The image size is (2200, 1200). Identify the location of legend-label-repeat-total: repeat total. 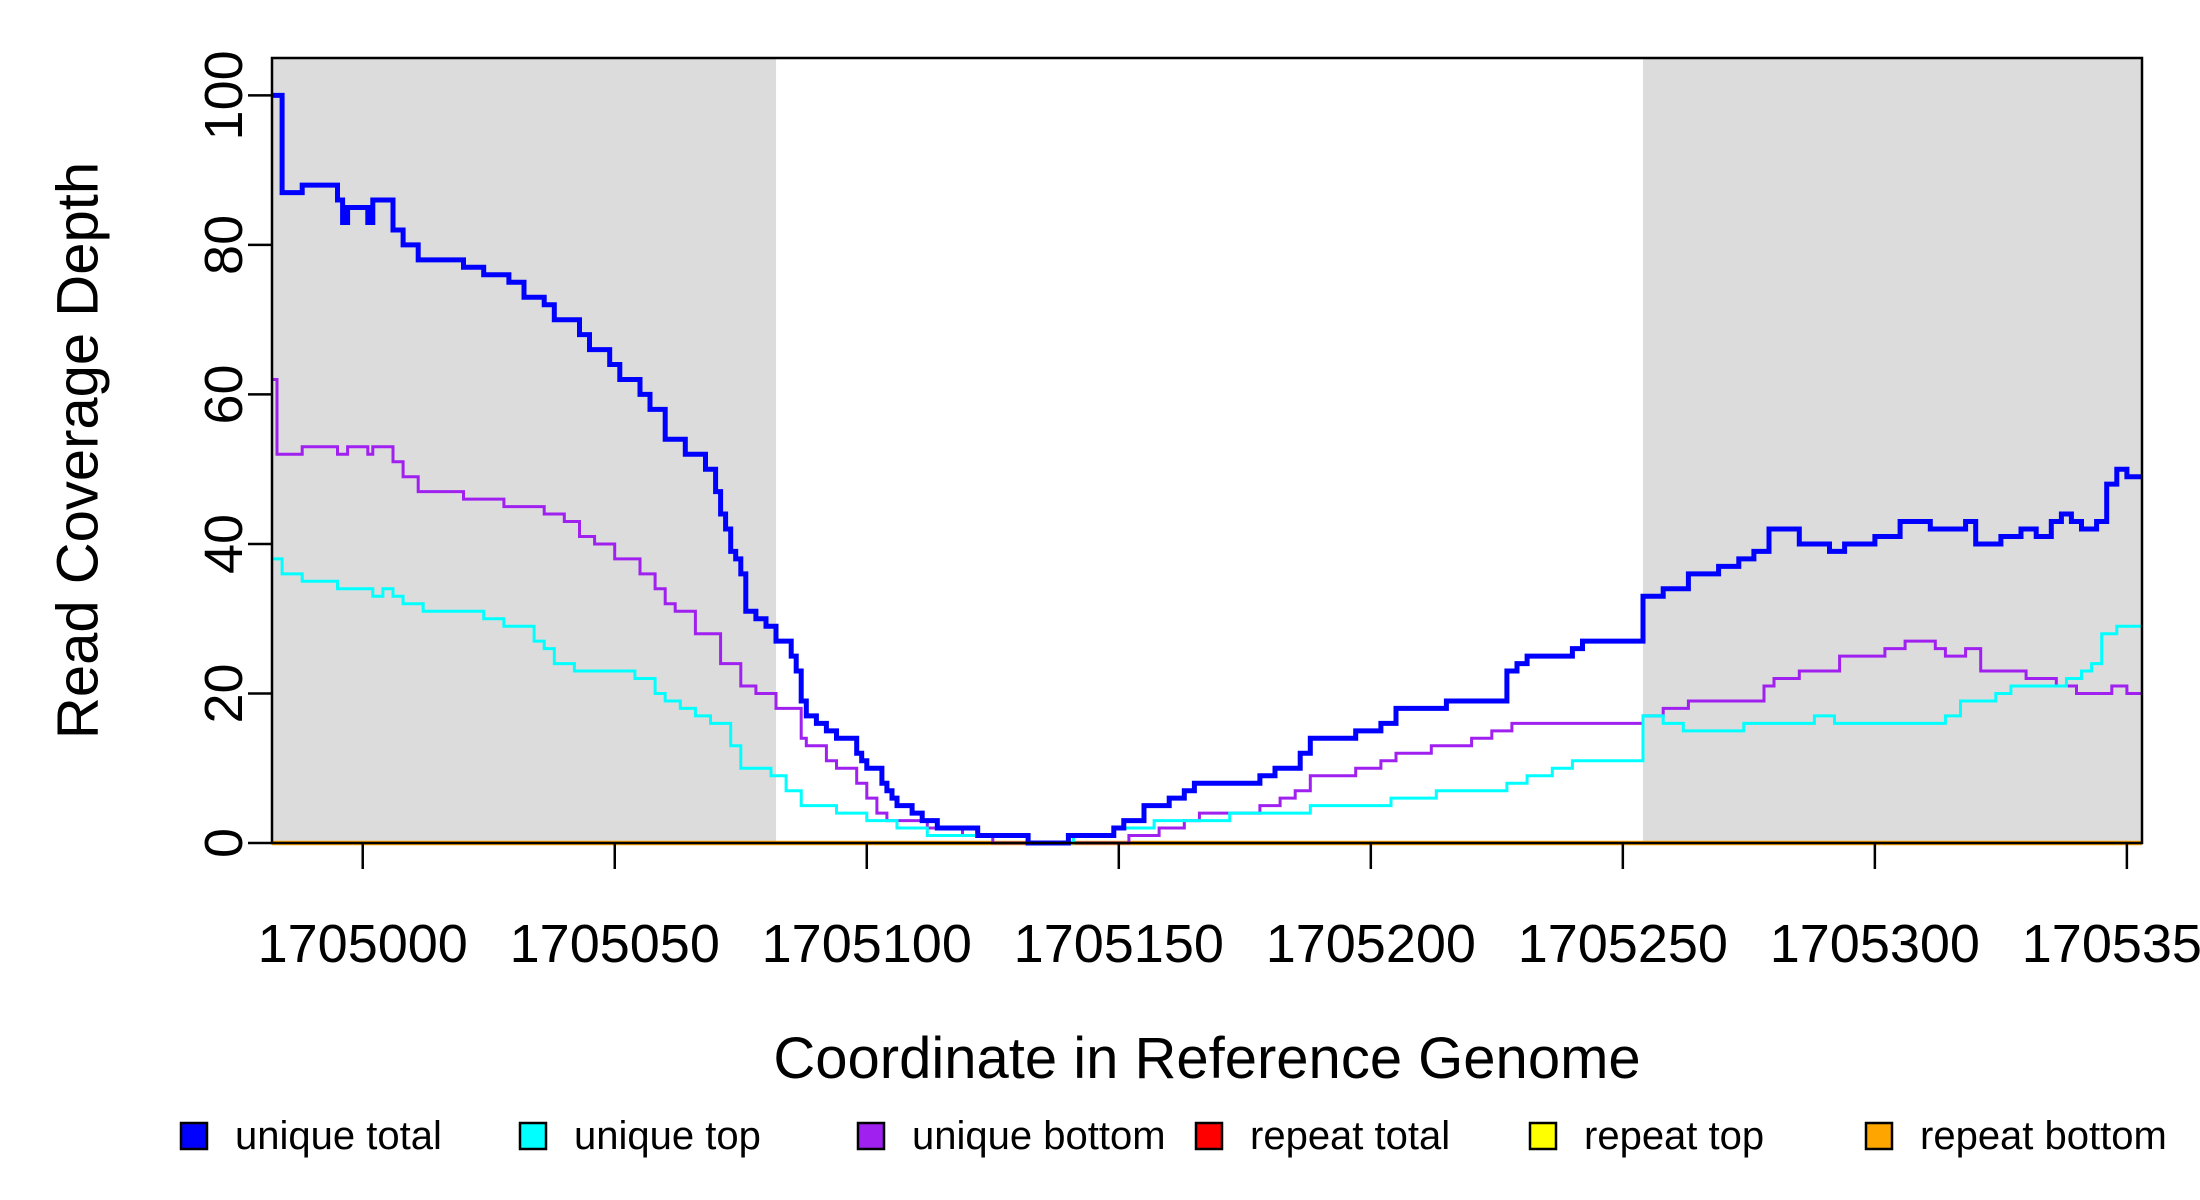
(1350, 1136).